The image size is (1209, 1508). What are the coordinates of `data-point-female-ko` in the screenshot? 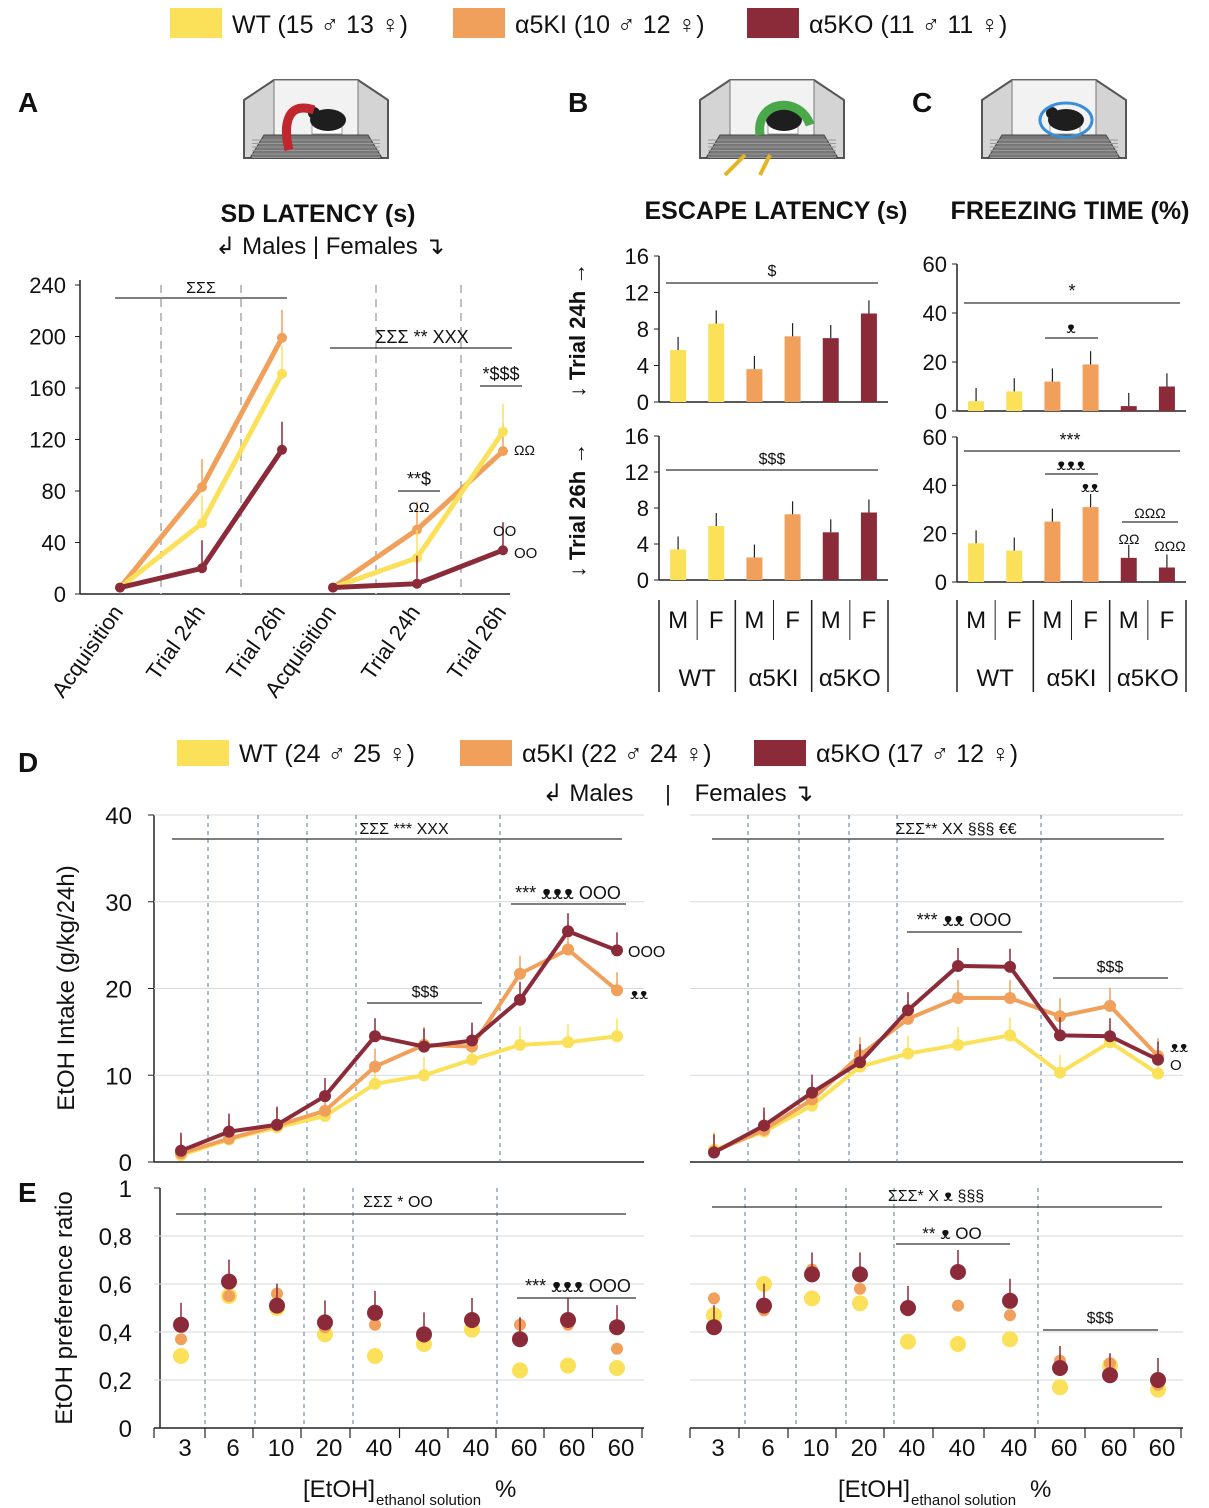 It's located at (417, 583).